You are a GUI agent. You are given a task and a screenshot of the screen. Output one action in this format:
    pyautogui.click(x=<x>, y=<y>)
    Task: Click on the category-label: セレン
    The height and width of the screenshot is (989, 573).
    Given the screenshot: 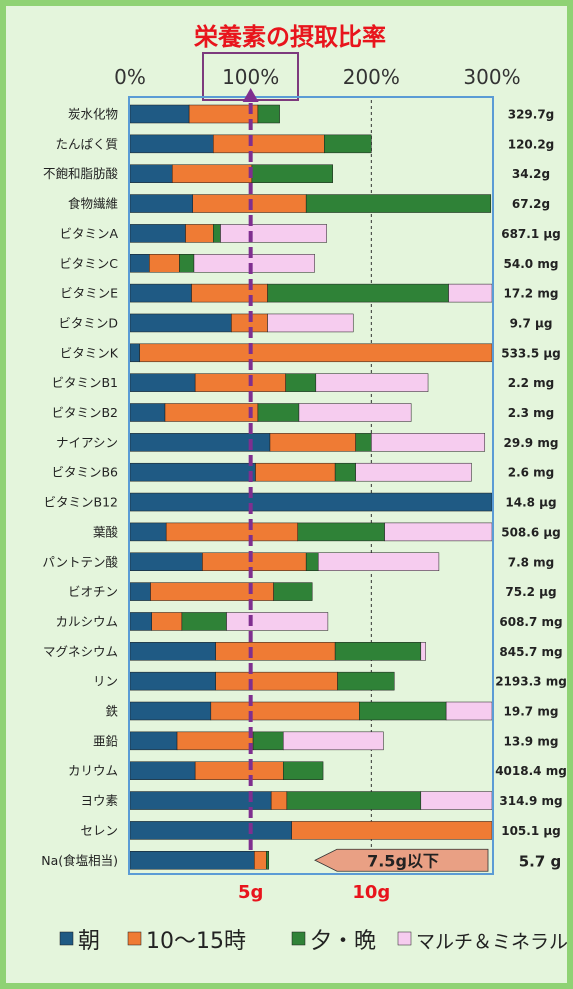 What is the action you would take?
    pyautogui.click(x=99, y=830)
    